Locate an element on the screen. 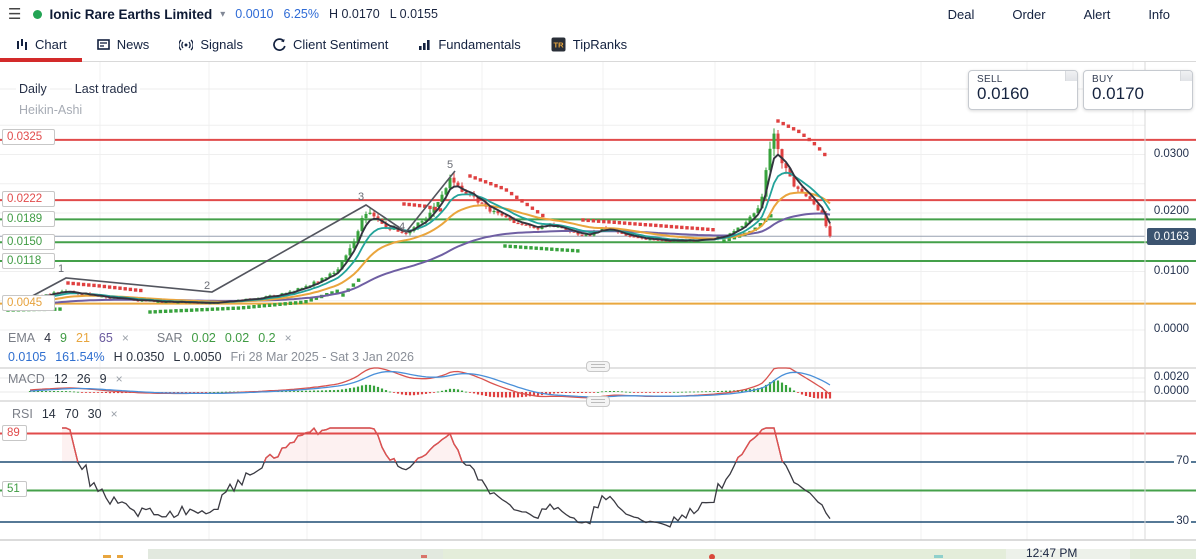 The height and width of the screenshot is (559, 1196). period-change-pct: 161.54% is located at coordinates (80, 357).